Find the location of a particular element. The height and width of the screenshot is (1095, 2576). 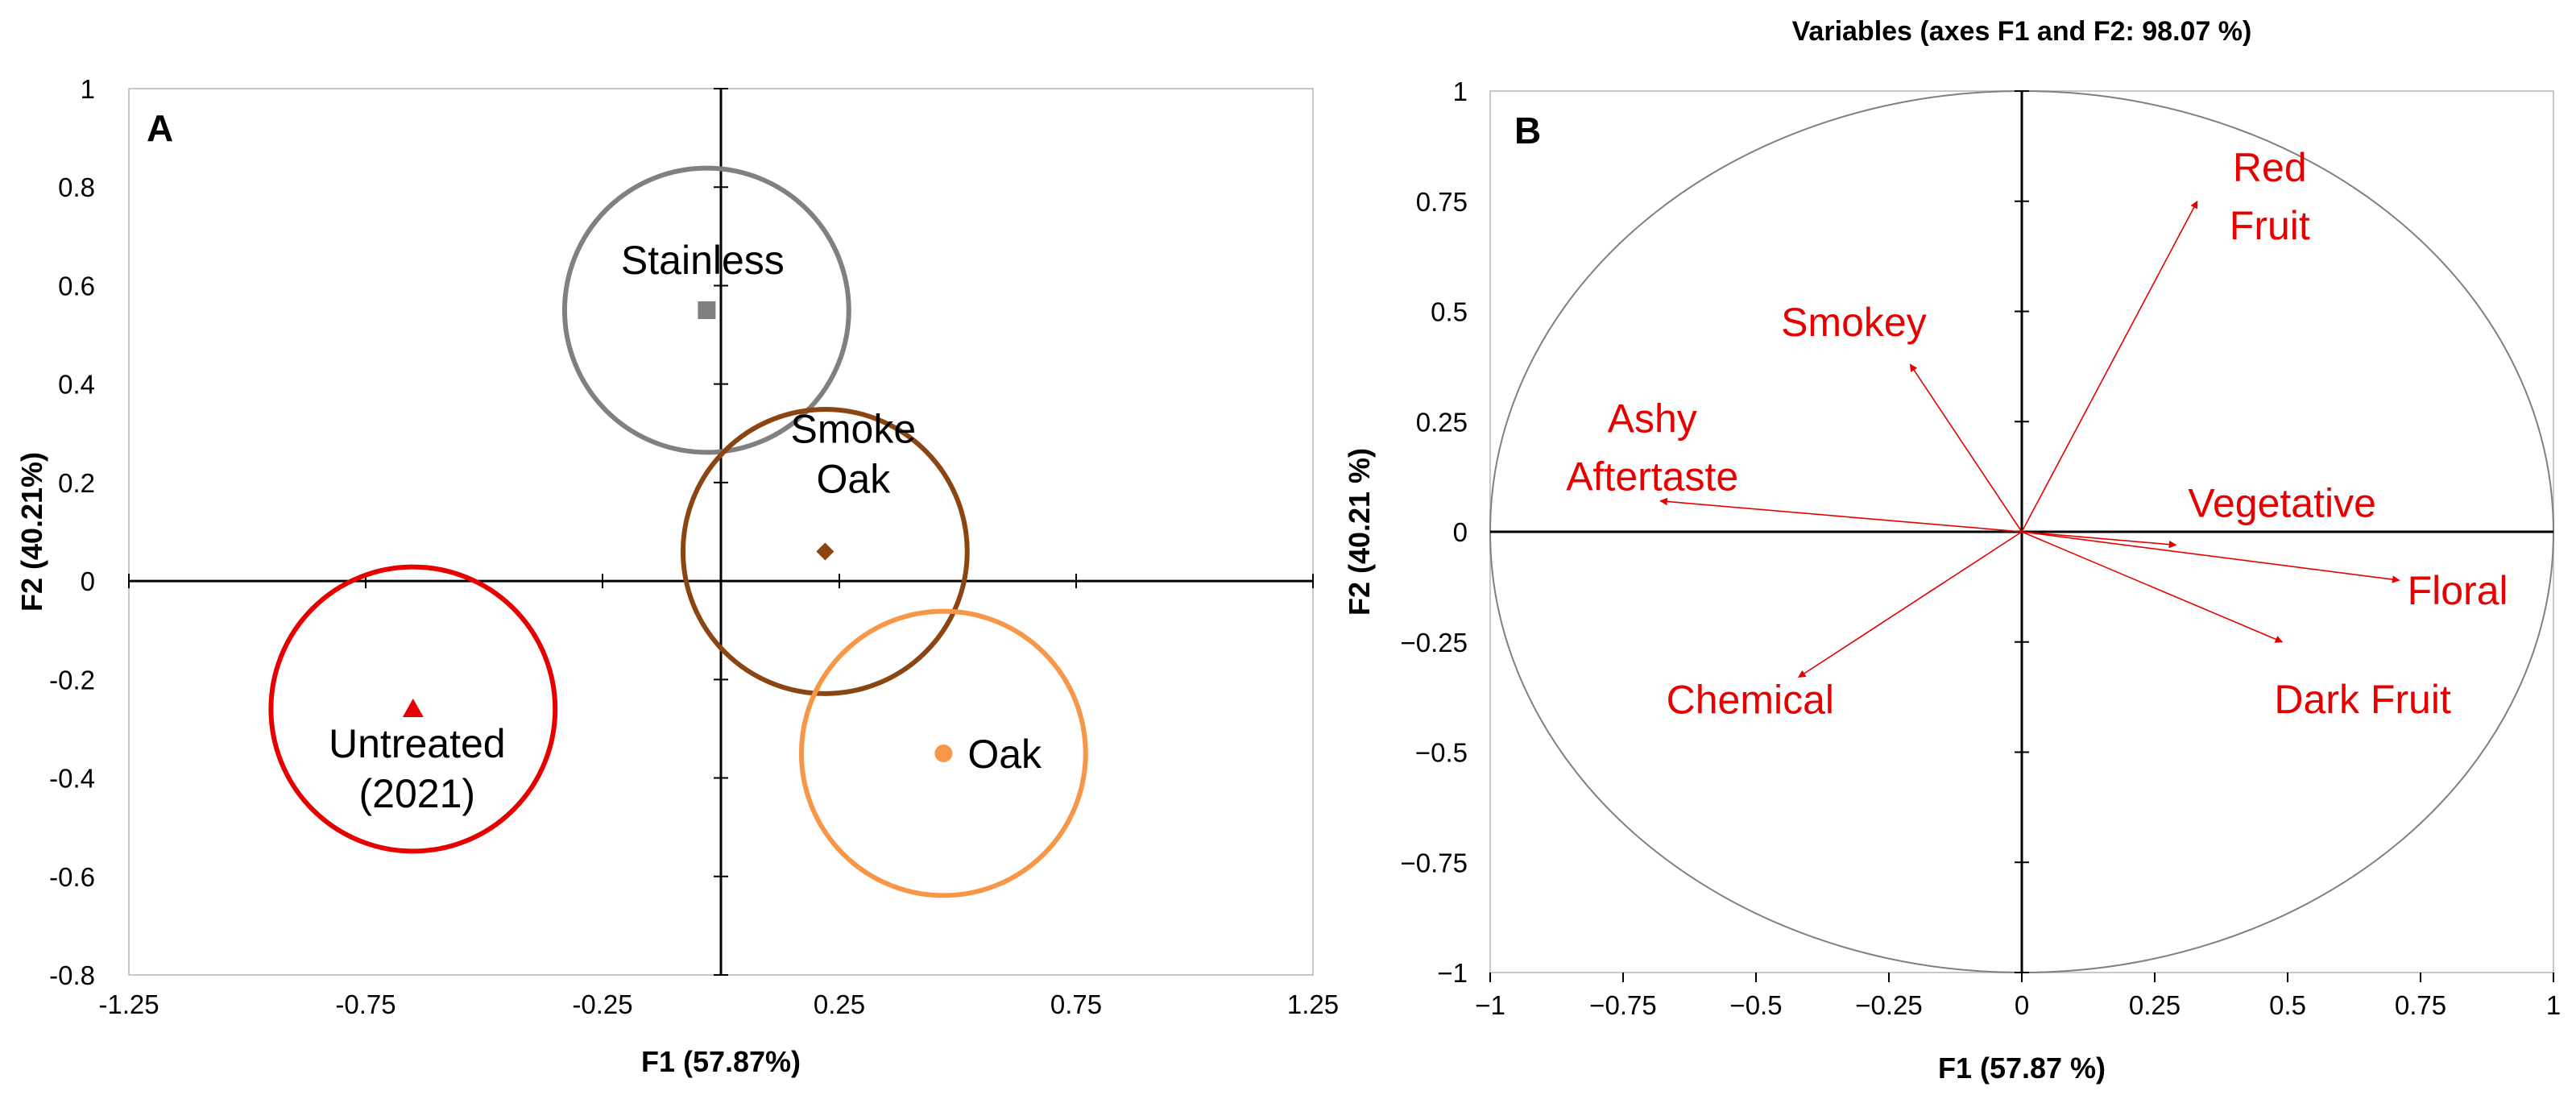

panel-a-point-label: Untreated is located at coordinates (417, 743).